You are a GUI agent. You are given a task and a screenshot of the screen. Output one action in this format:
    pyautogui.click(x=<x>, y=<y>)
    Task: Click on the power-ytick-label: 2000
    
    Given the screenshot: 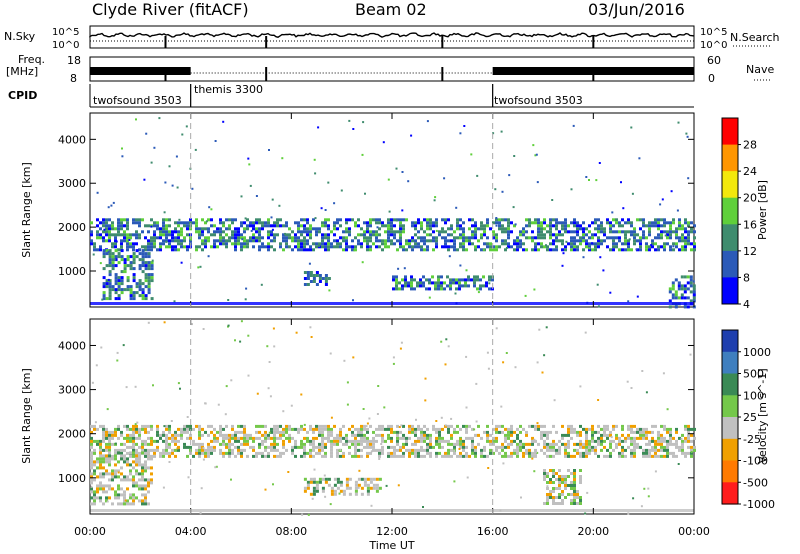 What is the action you would take?
    pyautogui.click(x=72, y=227)
    